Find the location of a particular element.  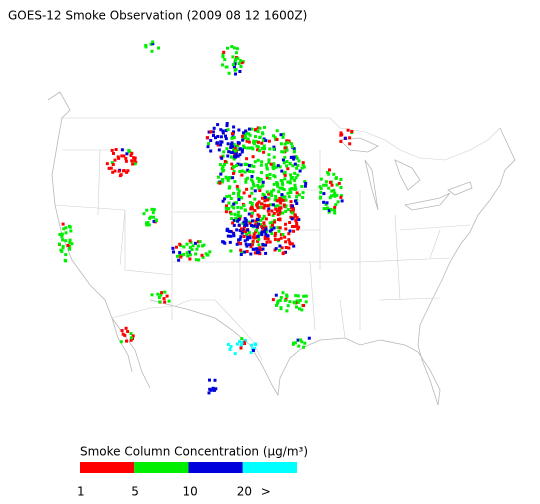

legend-swatch is located at coordinates (161, 467).